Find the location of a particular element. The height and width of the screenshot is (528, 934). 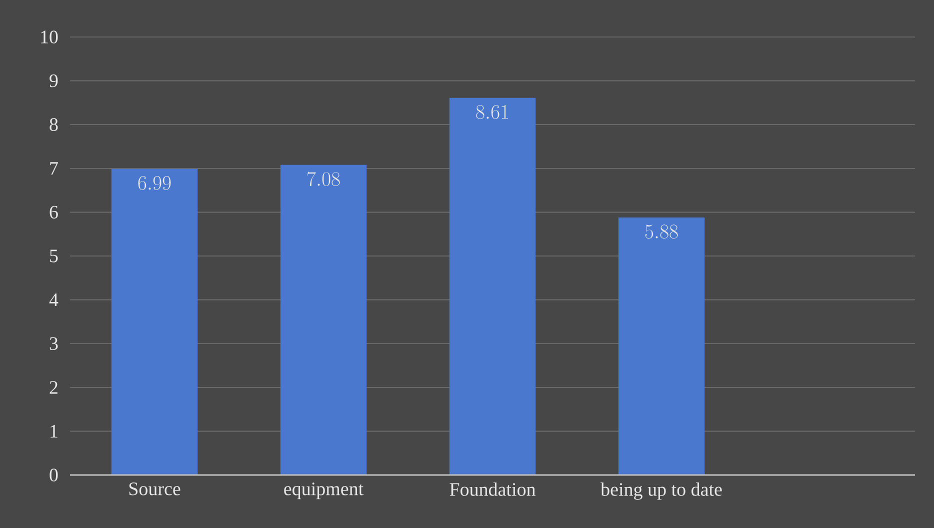

data-label: 8.61 is located at coordinates (492, 112).